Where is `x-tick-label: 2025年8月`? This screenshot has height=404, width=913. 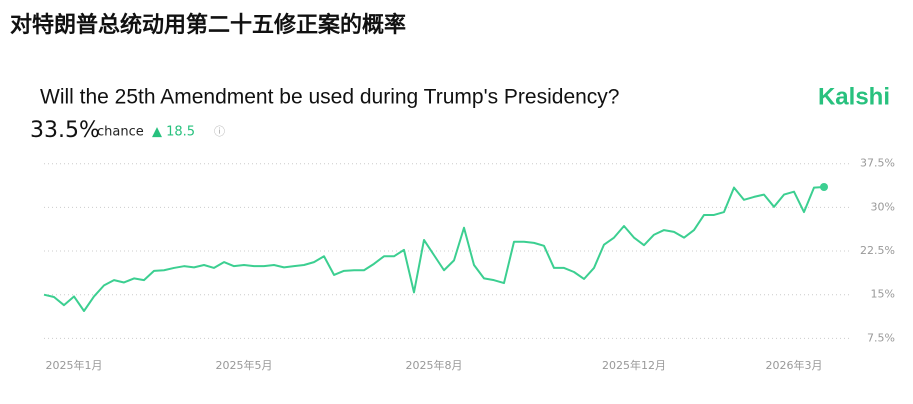
x-tick-label: 2025年8月 is located at coordinates (434, 365).